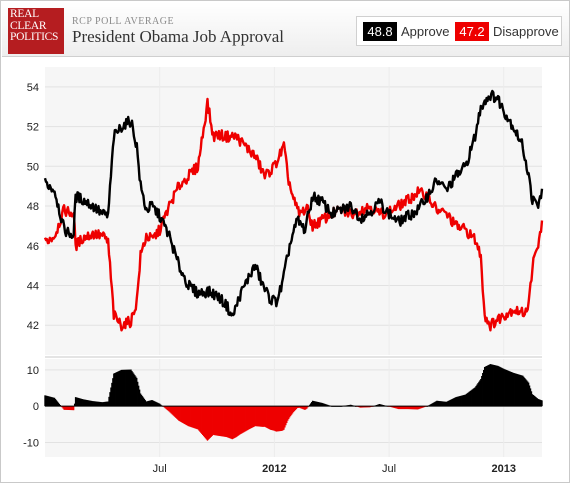 The height and width of the screenshot is (485, 570). I want to click on rcp-logo: REAL CLEAR POLITICS, so click(36, 31).